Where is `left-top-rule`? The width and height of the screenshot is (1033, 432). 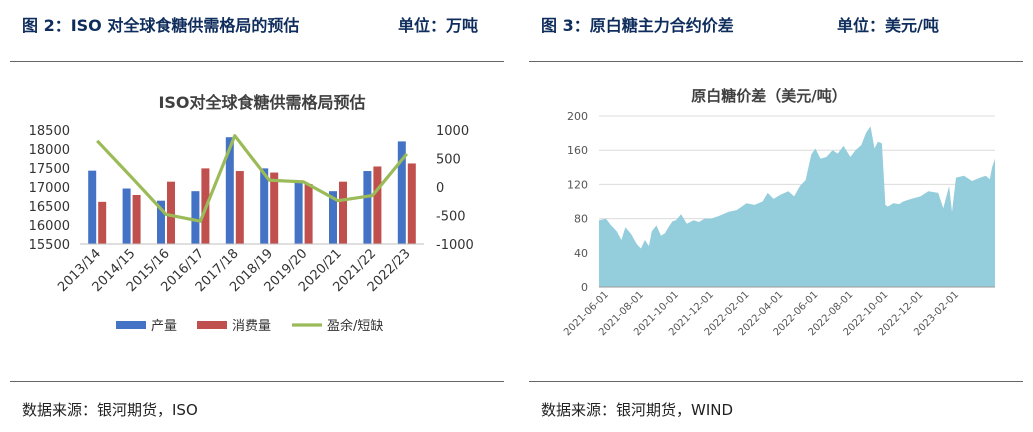
left-top-rule is located at coordinates (257, 61).